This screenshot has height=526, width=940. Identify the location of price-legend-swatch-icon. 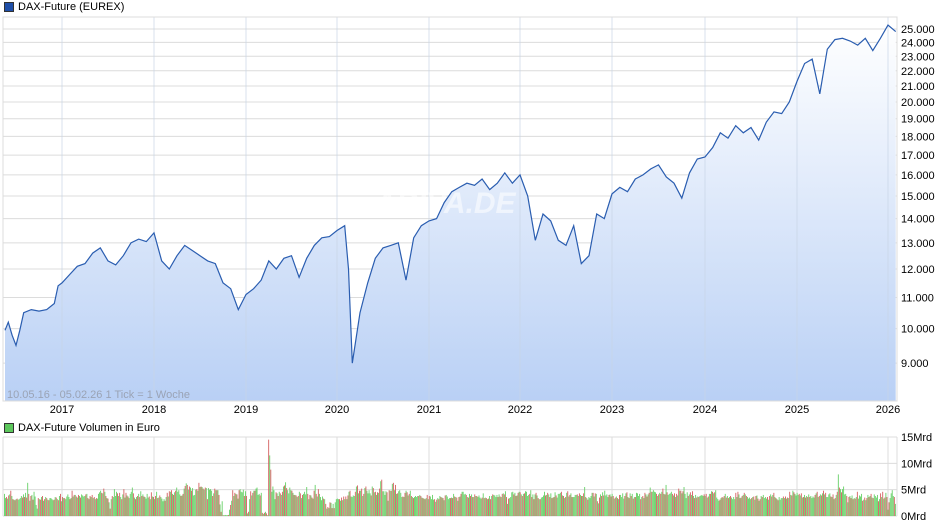
(9, 7).